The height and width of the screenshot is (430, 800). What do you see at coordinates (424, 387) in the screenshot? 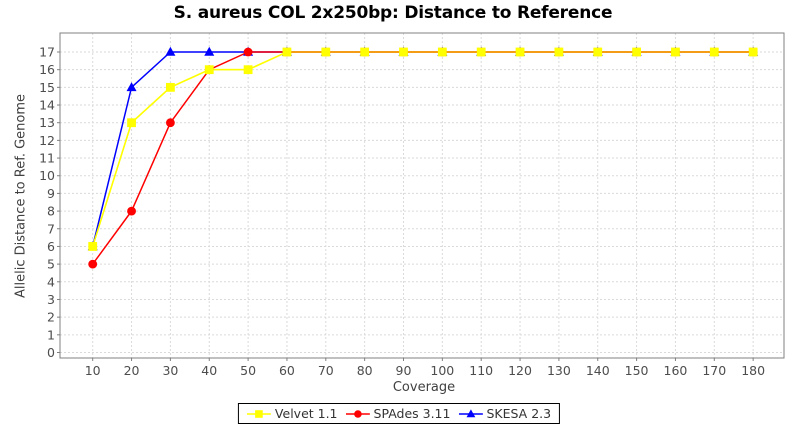
I see `x-axis-label: Coverage` at bounding box center [424, 387].